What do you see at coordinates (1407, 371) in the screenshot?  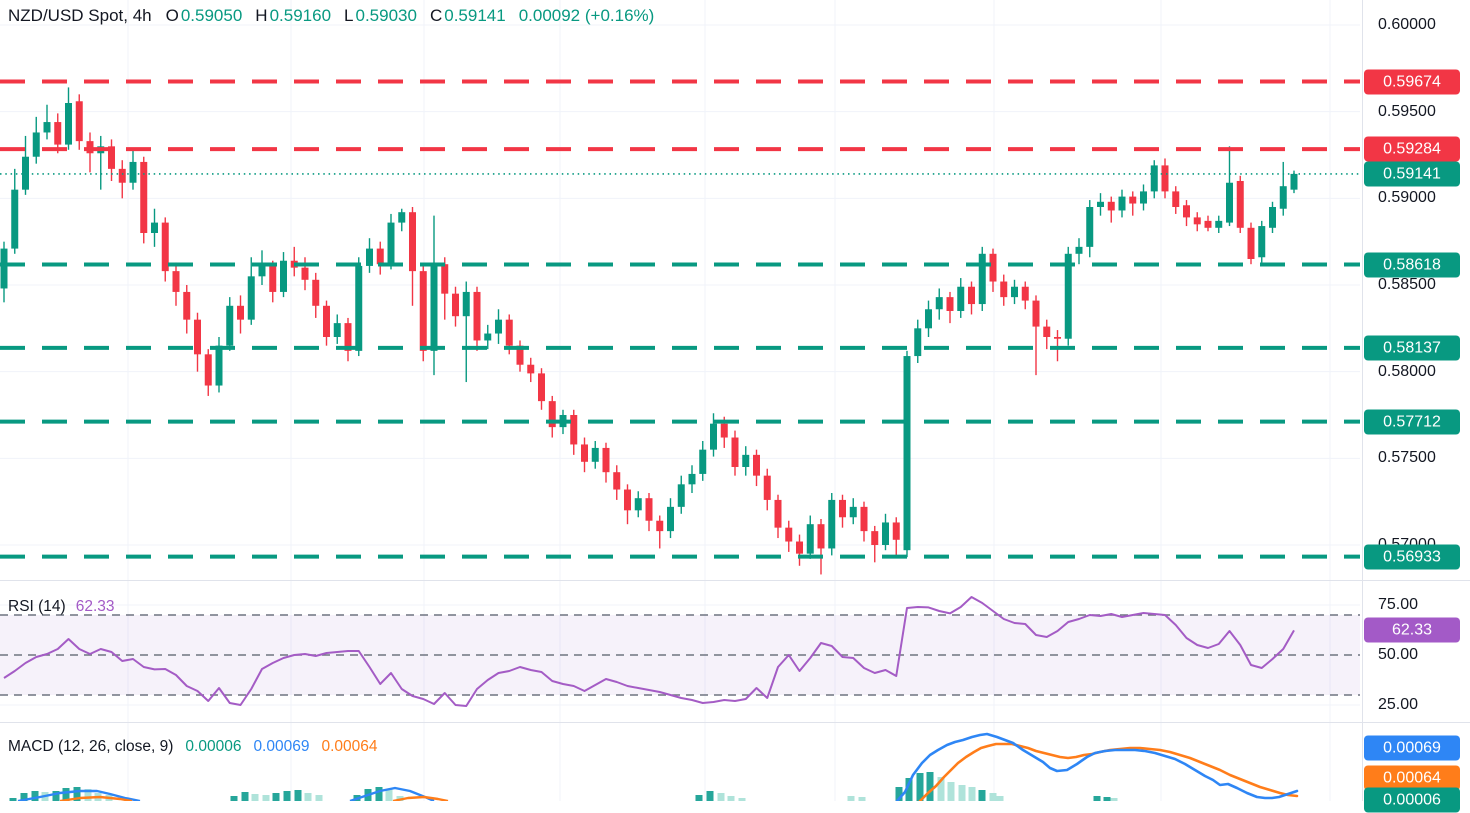 I see `price-axis-label: 0.58000` at bounding box center [1407, 371].